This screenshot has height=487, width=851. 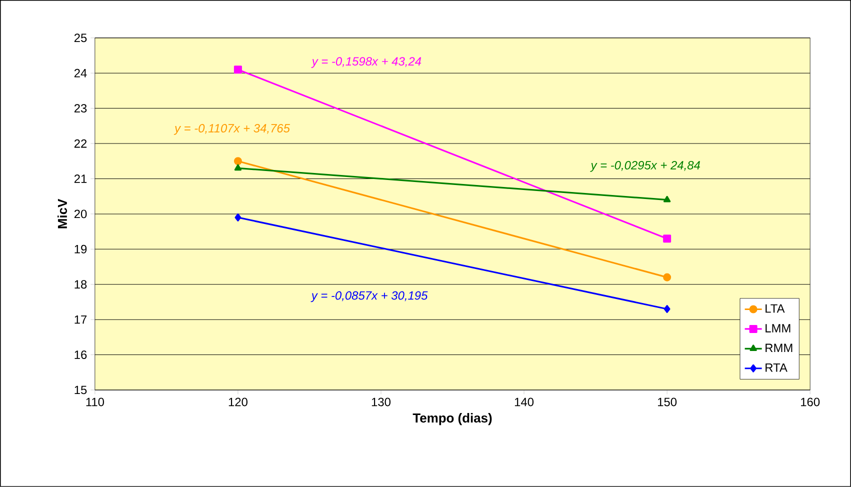 I want to click on y-tick-label: 20, so click(x=80, y=214).